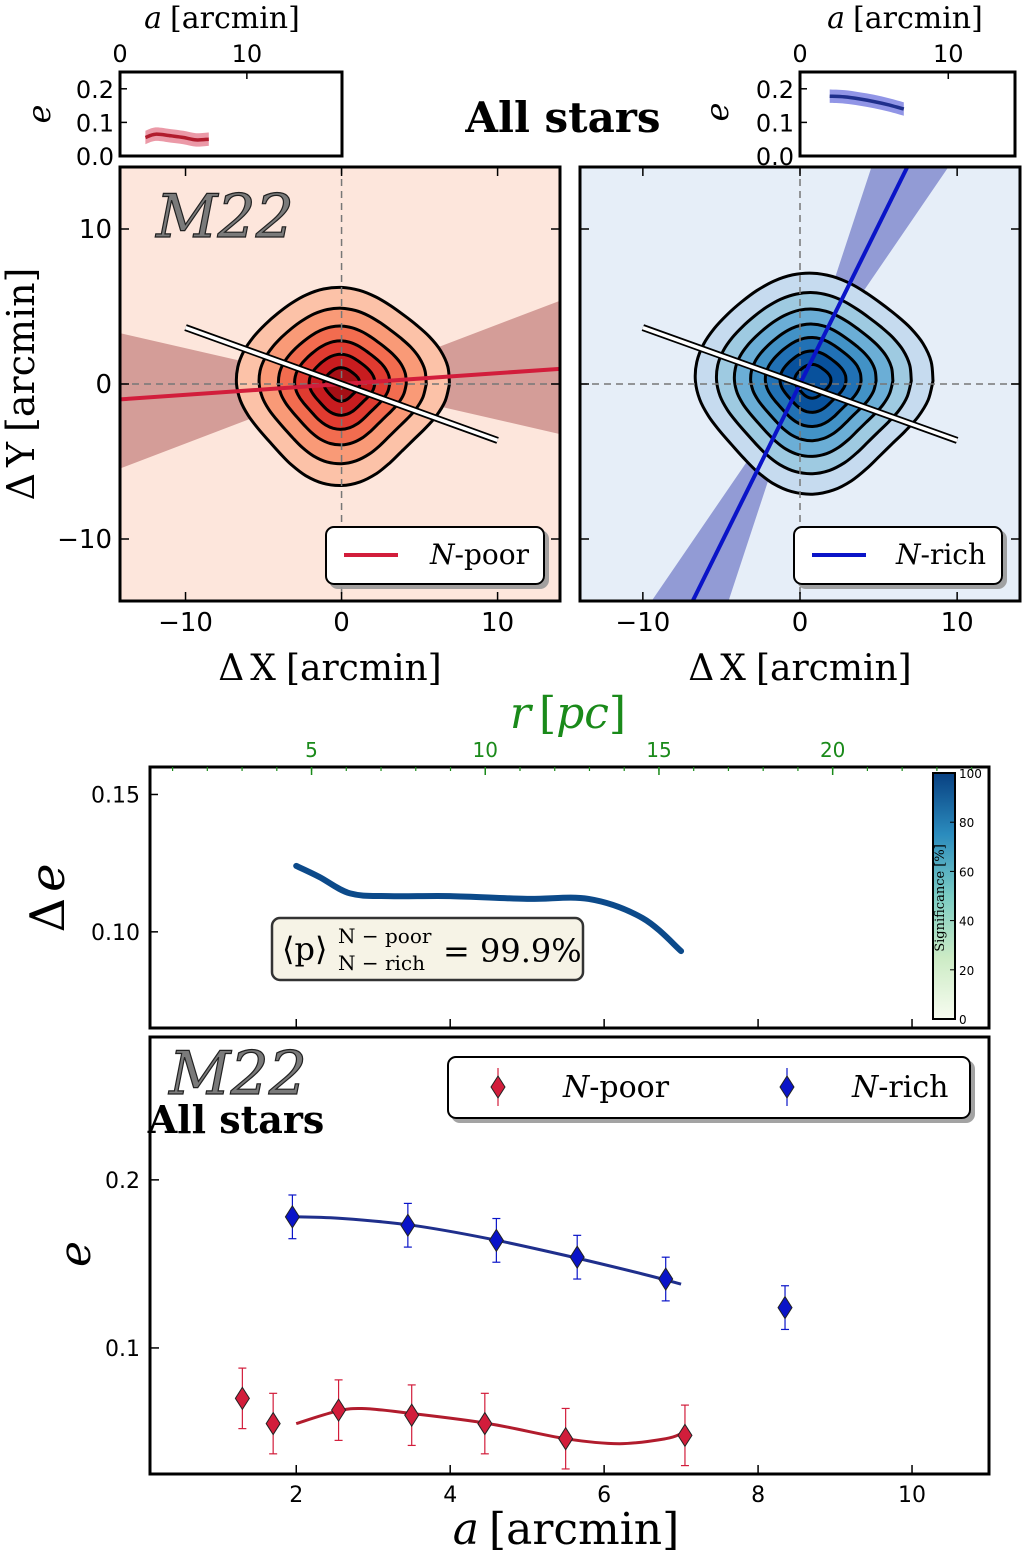  I want to click on colorbar-label: Significance [%], so click(940, 898).